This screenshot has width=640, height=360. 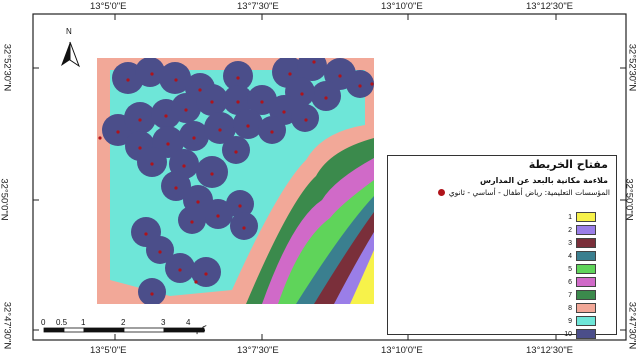 What do you see at coordinates (108, 350) in the screenshot?
I see `grid-label-bottom-1: 13°5'0"E` at bounding box center [108, 350].